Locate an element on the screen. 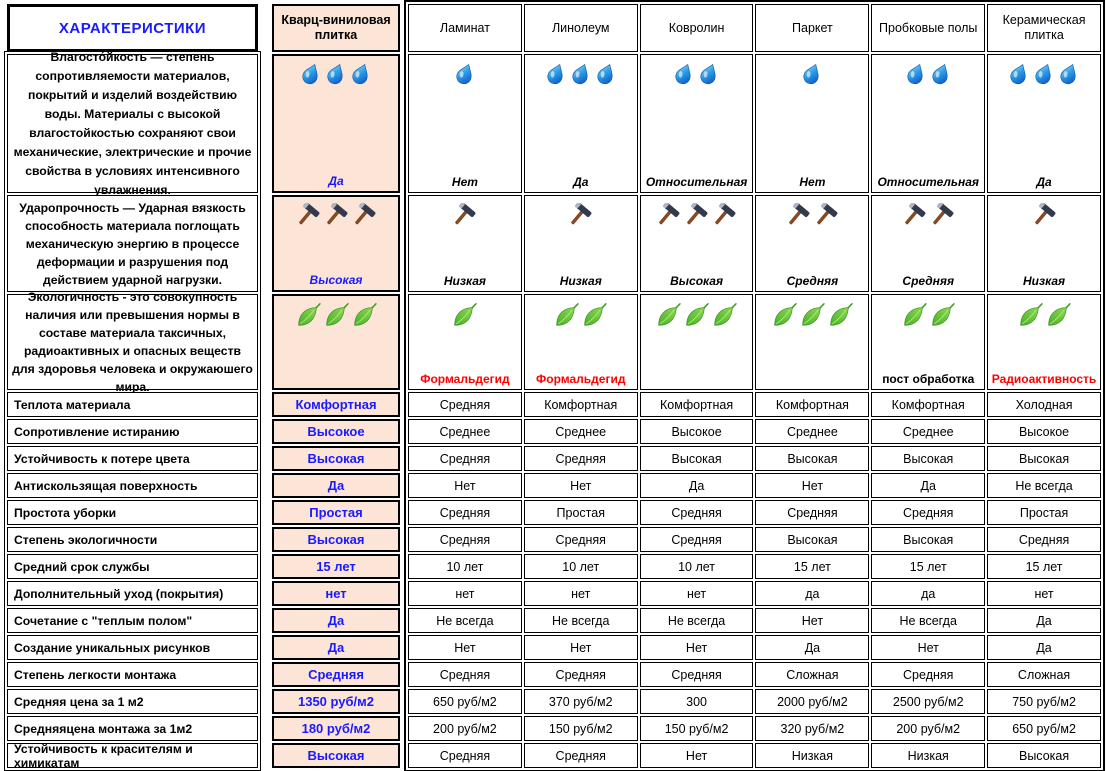  characteristics-title: ХАРАКТЕРИСТИКИ is located at coordinates (132, 28).